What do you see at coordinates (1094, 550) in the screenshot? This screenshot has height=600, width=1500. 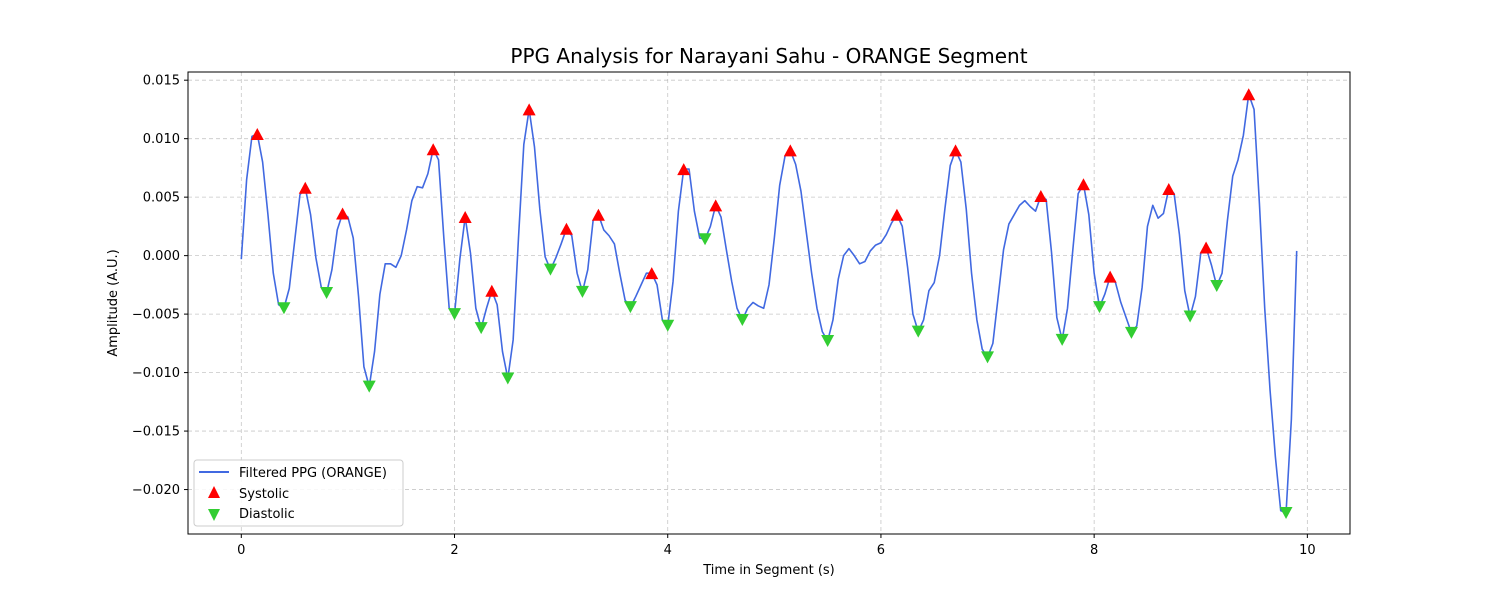 I see `x-tick-label: 8` at bounding box center [1094, 550].